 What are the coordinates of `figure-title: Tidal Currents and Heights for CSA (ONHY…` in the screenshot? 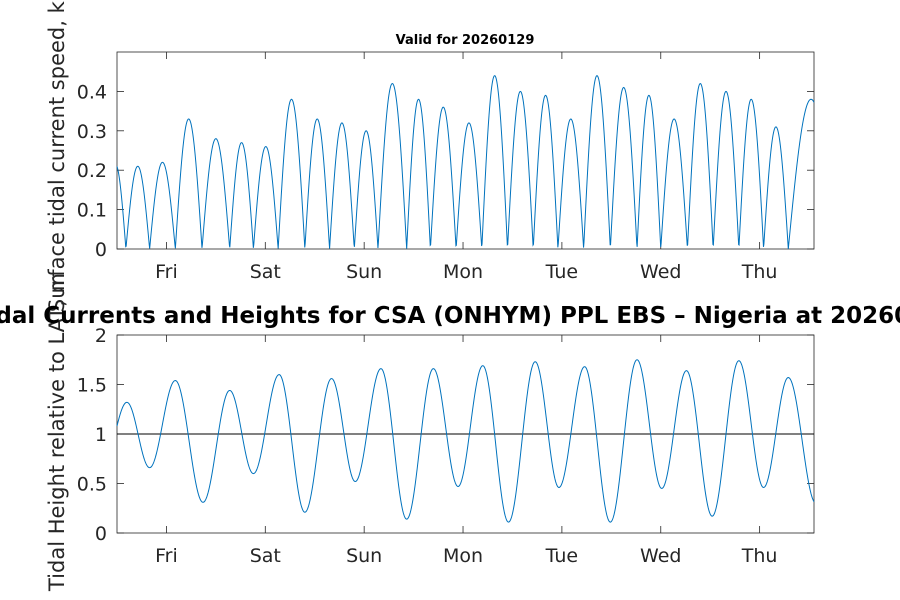 It's located at (450, 316).